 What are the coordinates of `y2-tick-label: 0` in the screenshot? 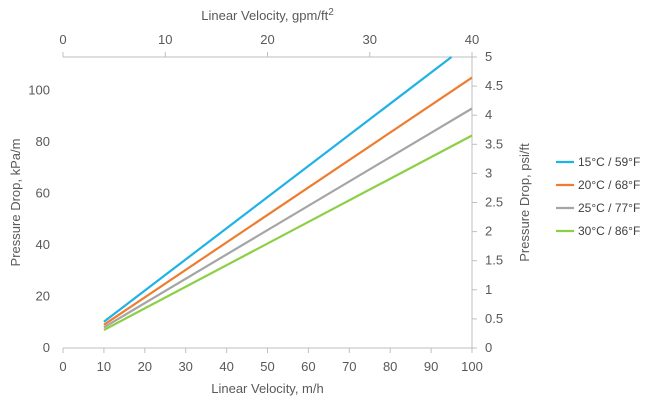 It's located at (488, 347).